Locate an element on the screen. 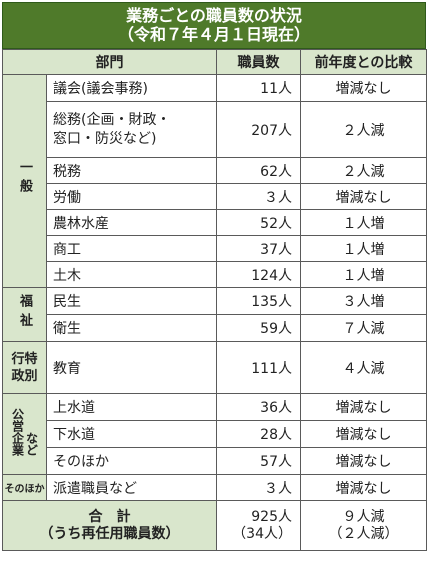 This screenshot has width=429, height=581. count-cell: 11人 is located at coordinates (258, 88).